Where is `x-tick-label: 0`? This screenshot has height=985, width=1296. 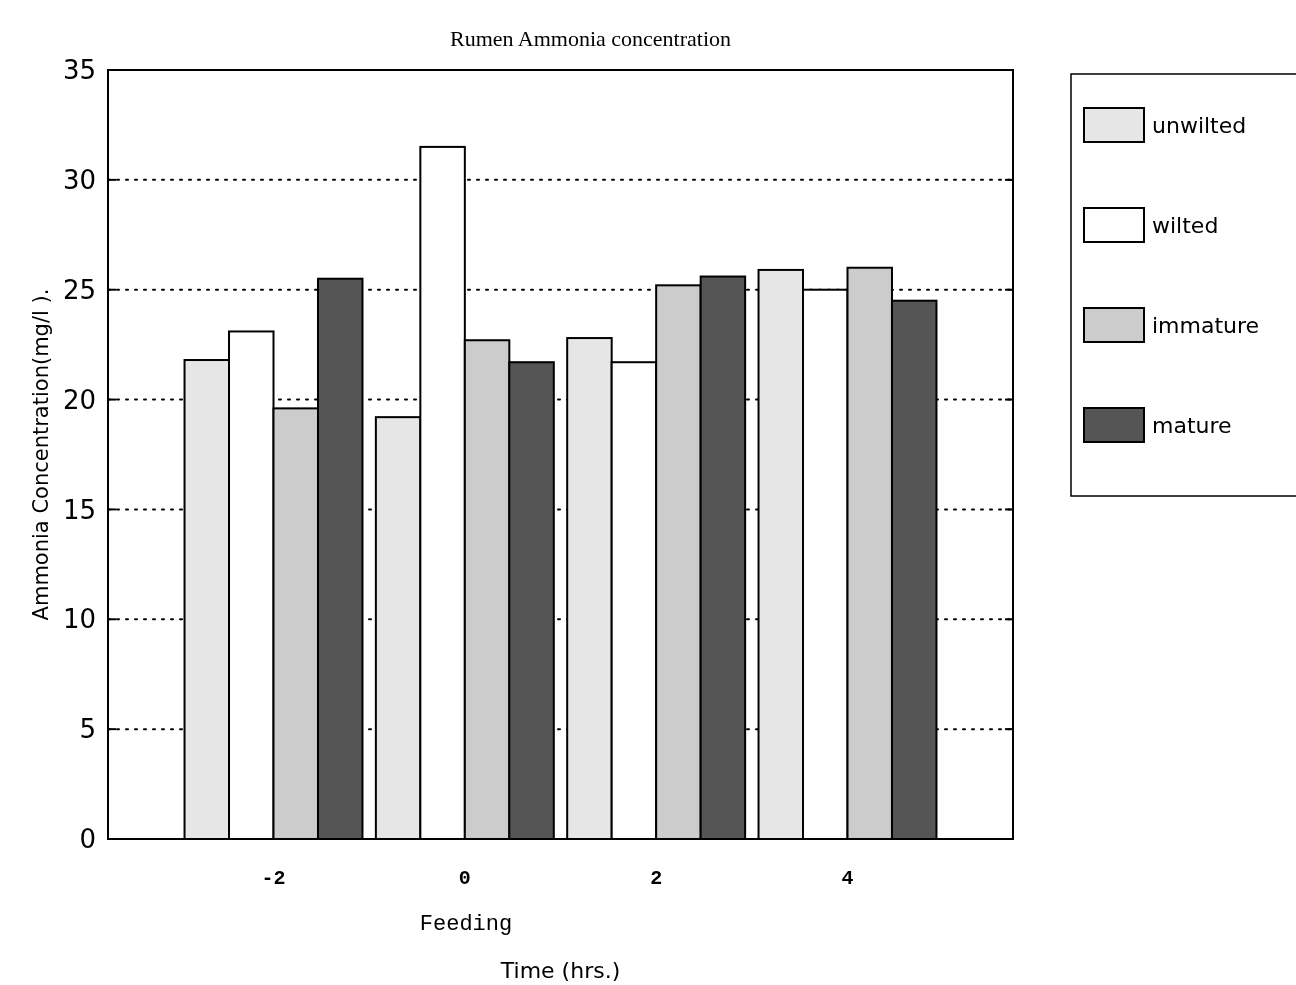 x-tick-label: 0 is located at coordinates (464, 878).